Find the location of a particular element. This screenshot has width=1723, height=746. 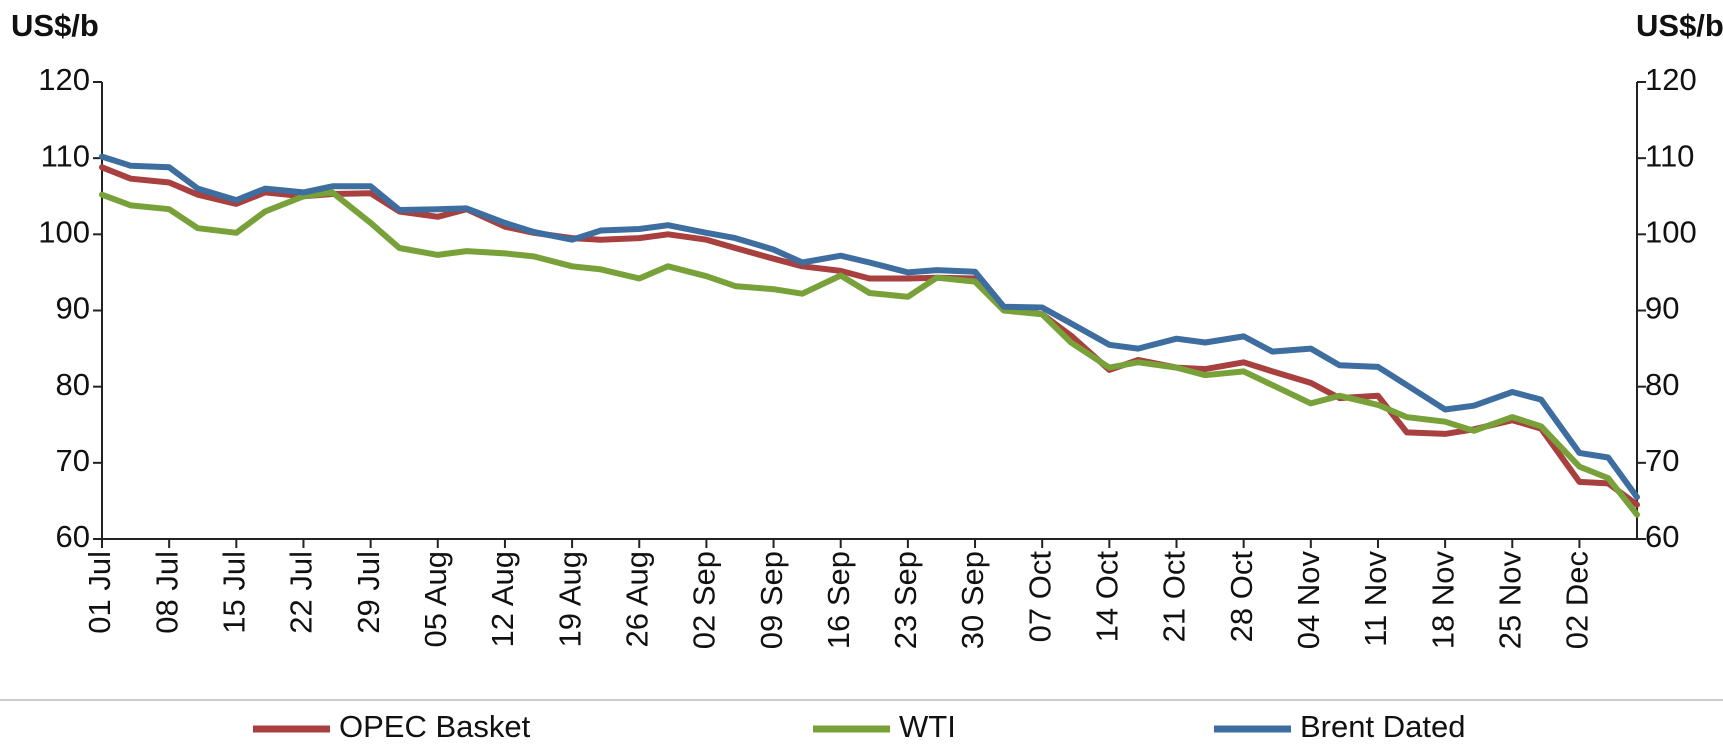

y2-tick-label: 60 is located at coordinates (1662, 536).